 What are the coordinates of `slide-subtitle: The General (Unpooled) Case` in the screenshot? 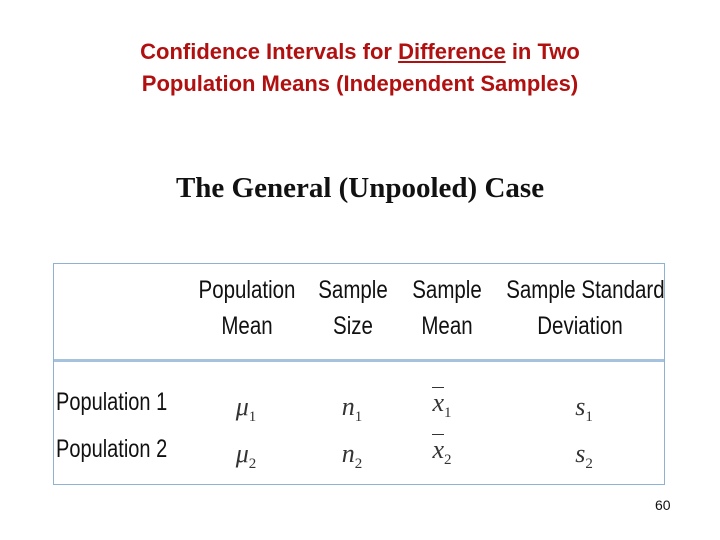 It's located at (360, 188).